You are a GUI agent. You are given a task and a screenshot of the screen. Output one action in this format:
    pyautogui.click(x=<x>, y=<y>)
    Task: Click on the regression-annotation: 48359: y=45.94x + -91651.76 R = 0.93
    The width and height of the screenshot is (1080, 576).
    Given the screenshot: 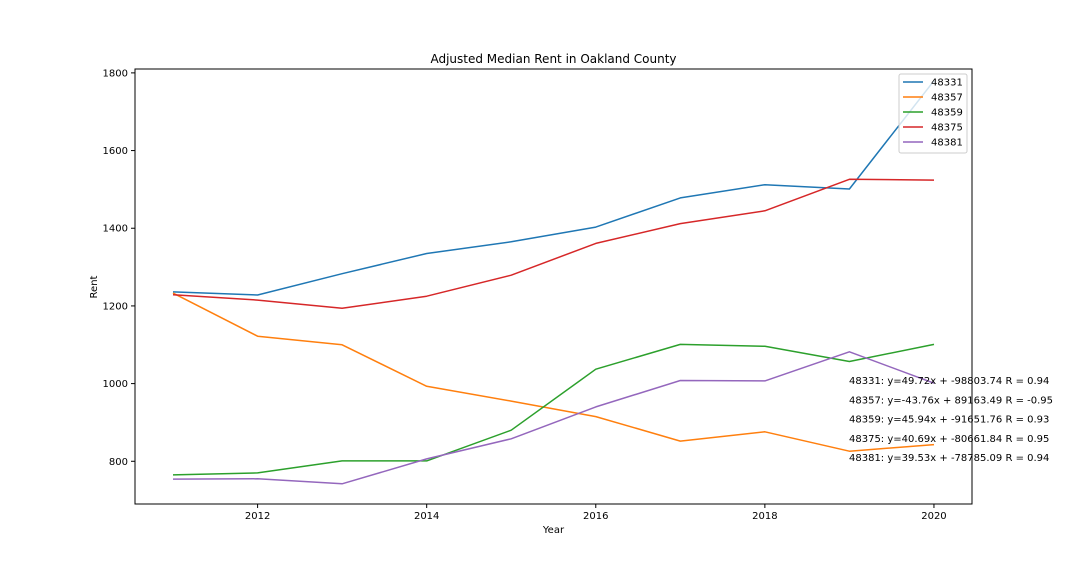 What is the action you would take?
    pyautogui.click(x=949, y=420)
    